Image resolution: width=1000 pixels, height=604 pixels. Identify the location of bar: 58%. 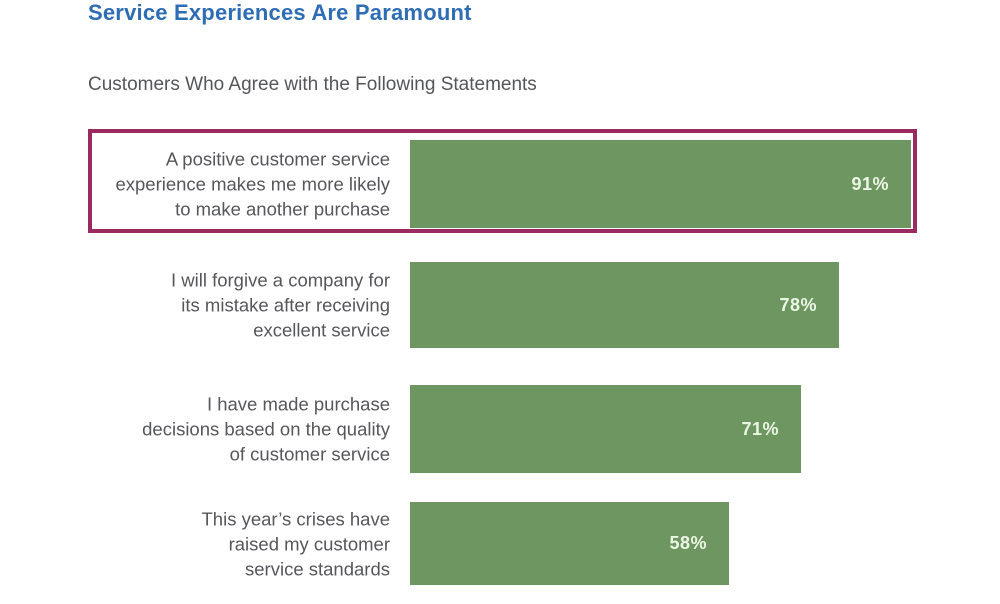
(569, 543).